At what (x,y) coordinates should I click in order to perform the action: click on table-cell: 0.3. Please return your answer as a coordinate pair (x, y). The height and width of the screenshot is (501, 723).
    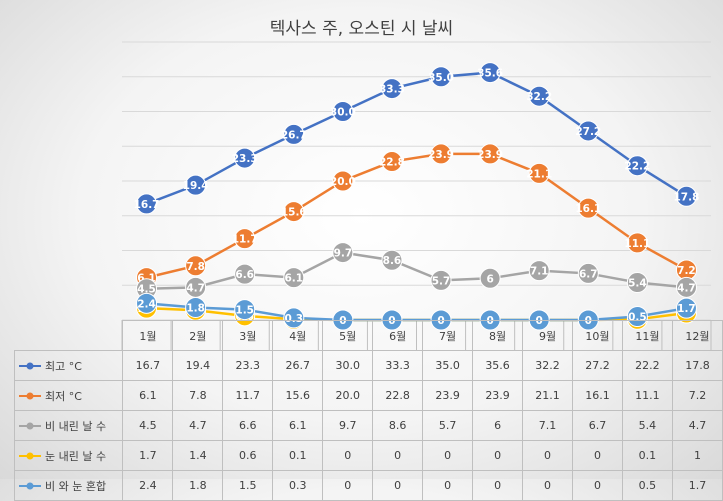
    Looking at the image, I should click on (298, 485).